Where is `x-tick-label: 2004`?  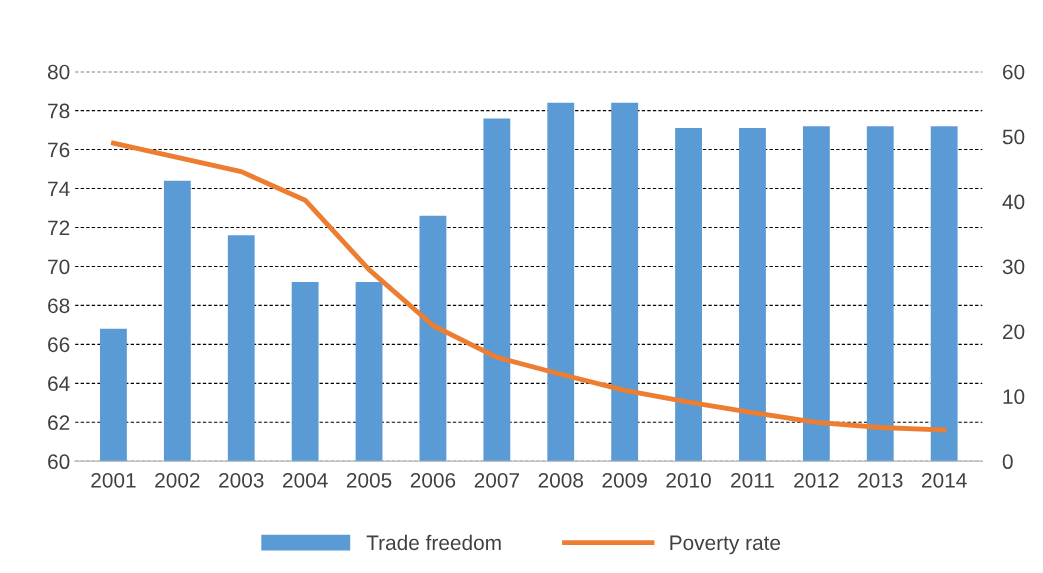 x-tick-label: 2004 is located at coordinates (305, 480).